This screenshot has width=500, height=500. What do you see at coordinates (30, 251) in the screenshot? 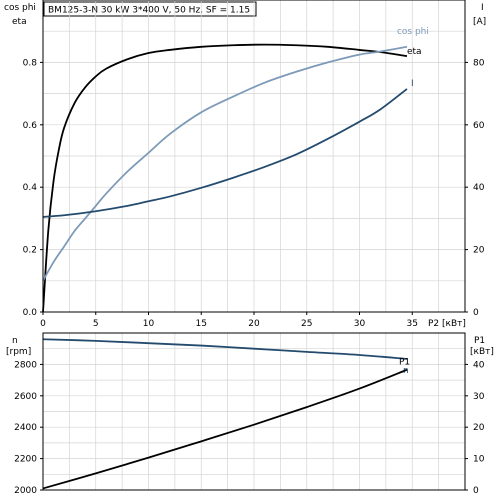
I see `top-ytick-left-label: 0.2` at bounding box center [30, 251].